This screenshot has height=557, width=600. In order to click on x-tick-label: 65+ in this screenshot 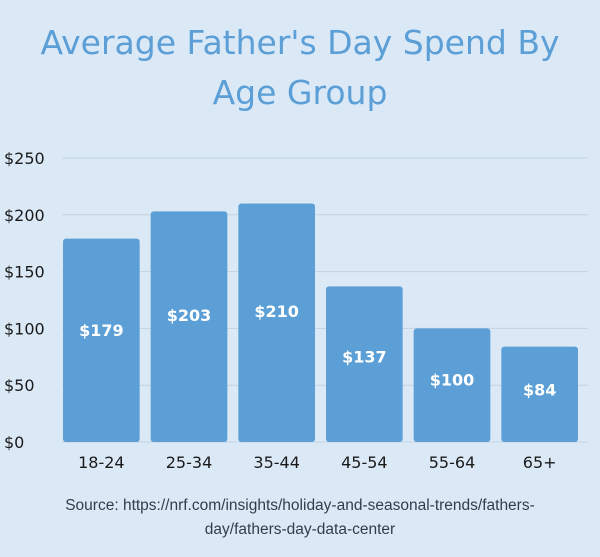, I will do `click(540, 462)`.